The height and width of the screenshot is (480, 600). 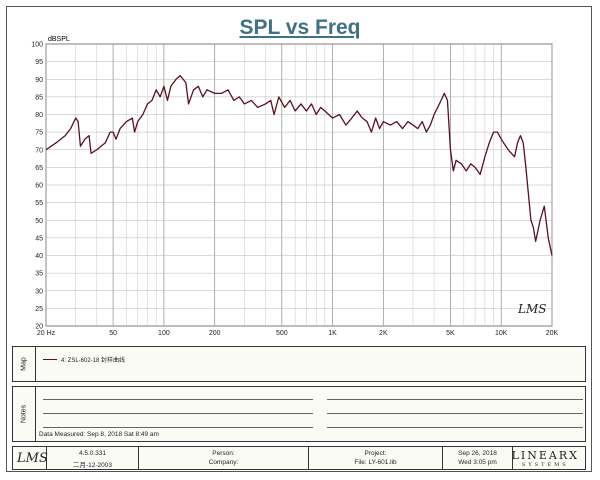 I want to click on y-tick-label: 35, so click(x=39, y=274).